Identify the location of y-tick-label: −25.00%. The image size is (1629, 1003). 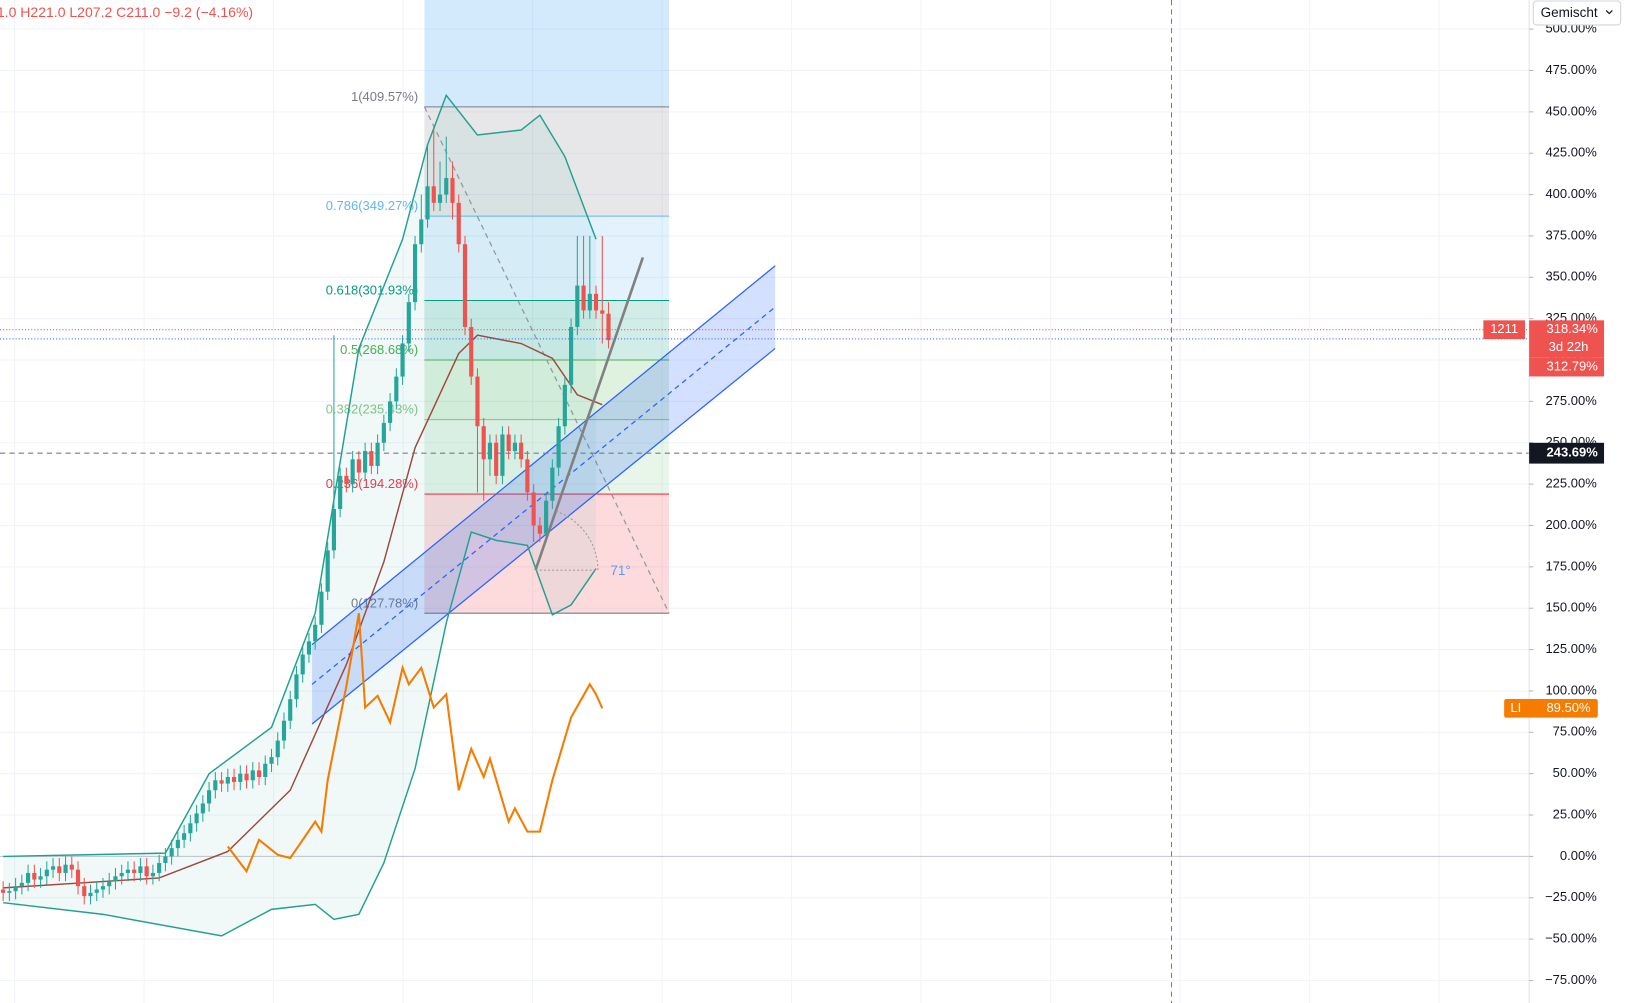
(1571, 896).